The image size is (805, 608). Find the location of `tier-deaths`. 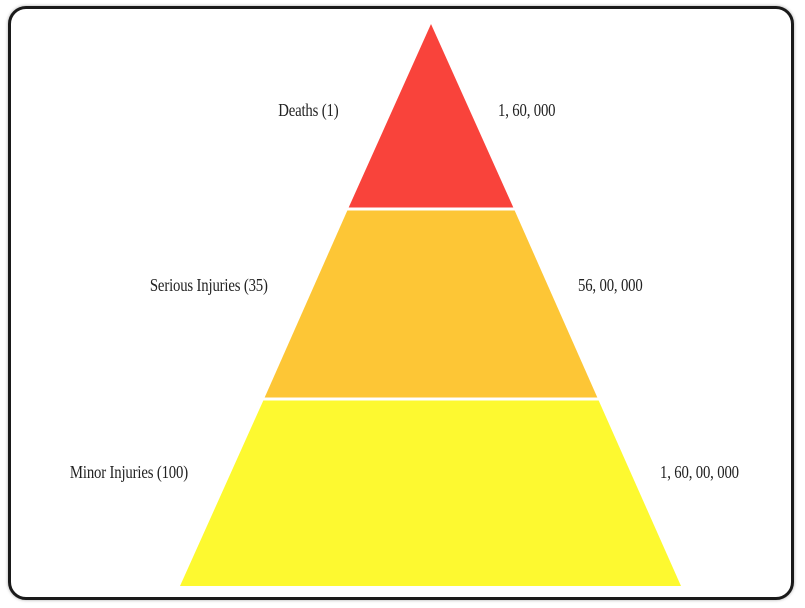

tier-deaths is located at coordinates (431, 116).